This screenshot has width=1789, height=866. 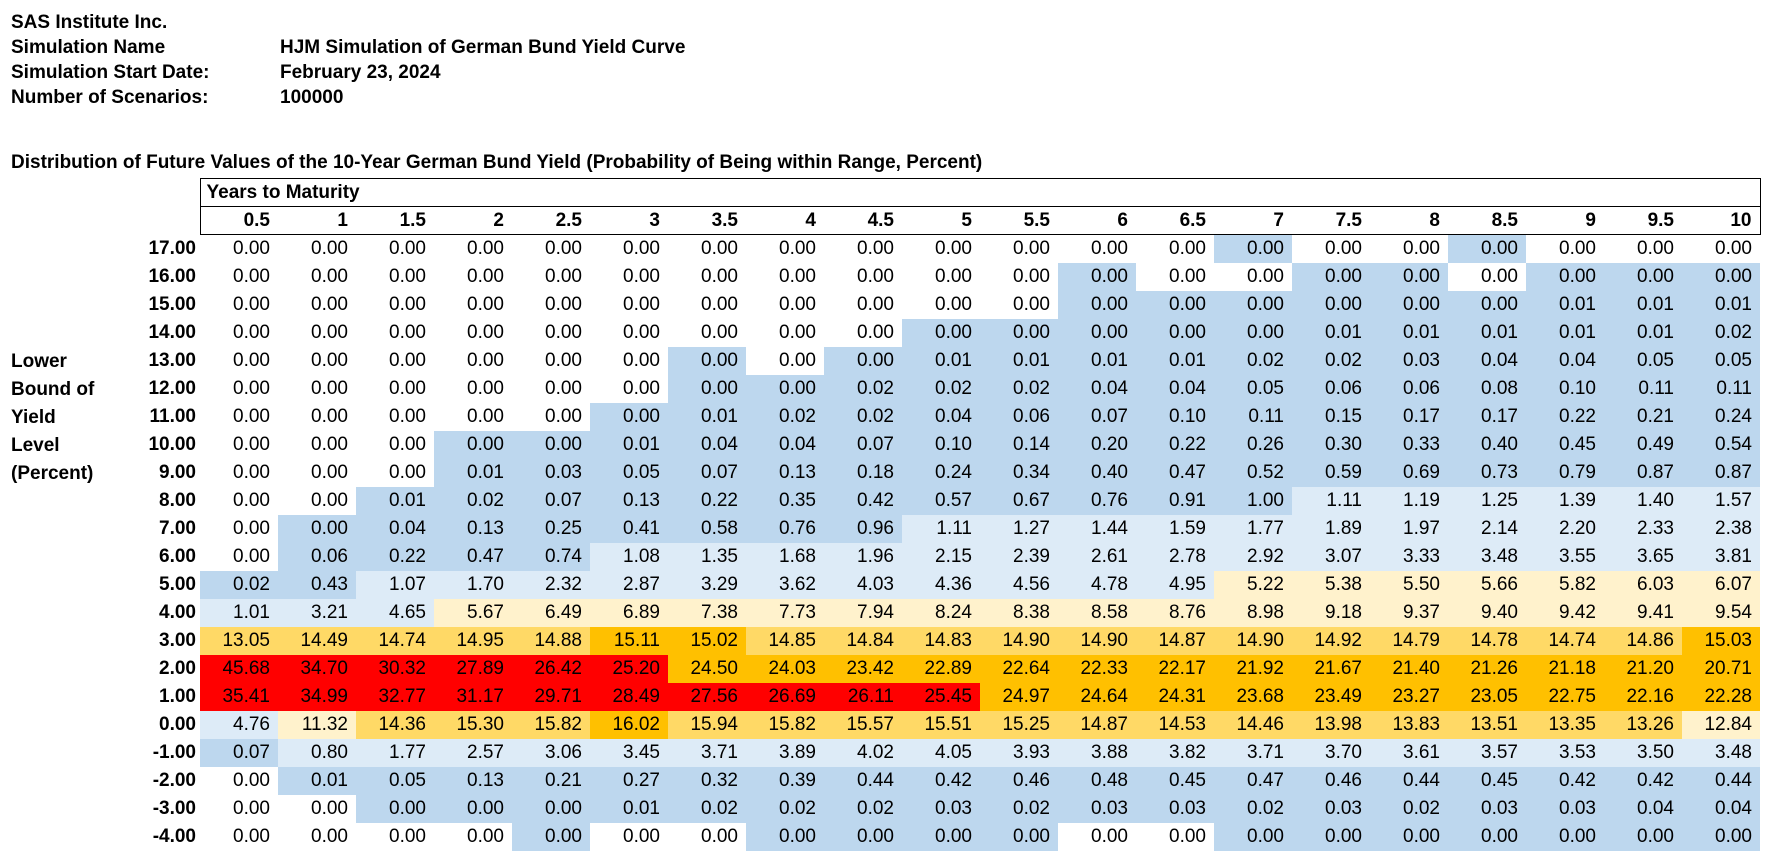 What do you see at coordinates (1721, 696) in the screenshot?
I see `table-cell: 22.28` at bounding box center [1721, 696].